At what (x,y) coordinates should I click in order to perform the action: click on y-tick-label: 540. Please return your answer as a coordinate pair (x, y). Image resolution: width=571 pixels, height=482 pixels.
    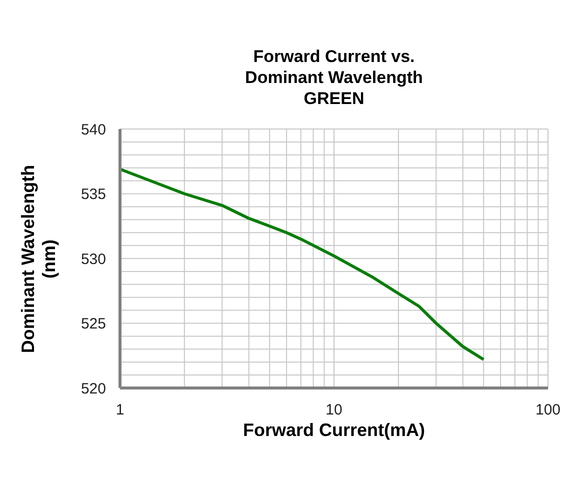
    Looking at the image, I should click on (93, 129).